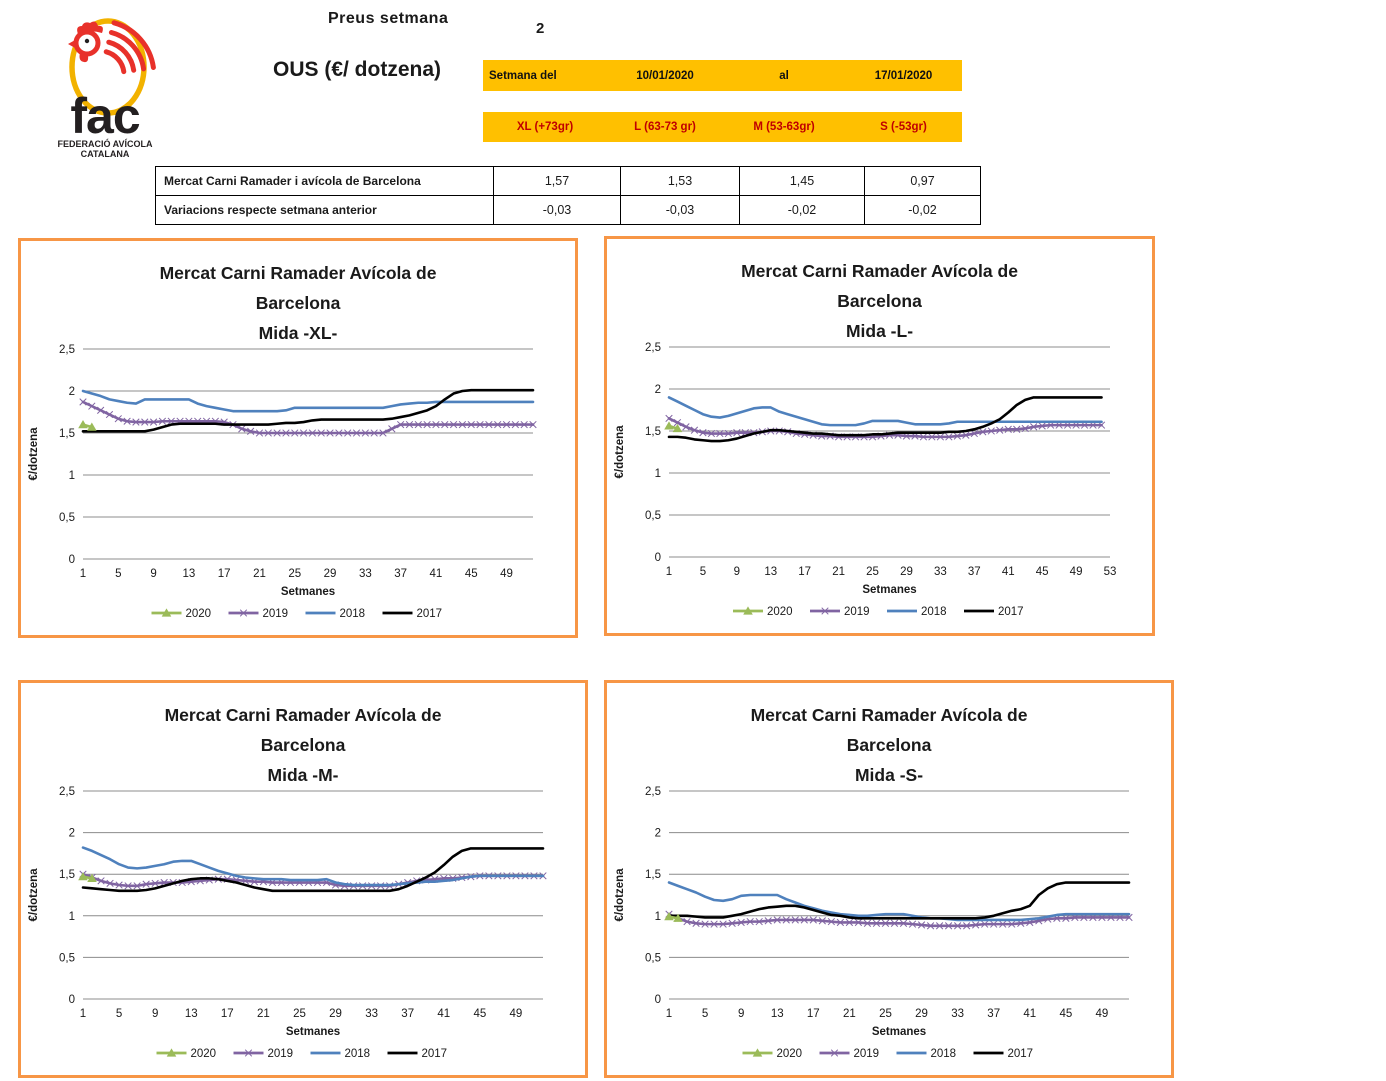 This screenshot has height=1081, width=1386. What do you see at coordinates (276, 614) in the screenshot?
I see `legend-label: 2019` at bounding box center [276, 614].